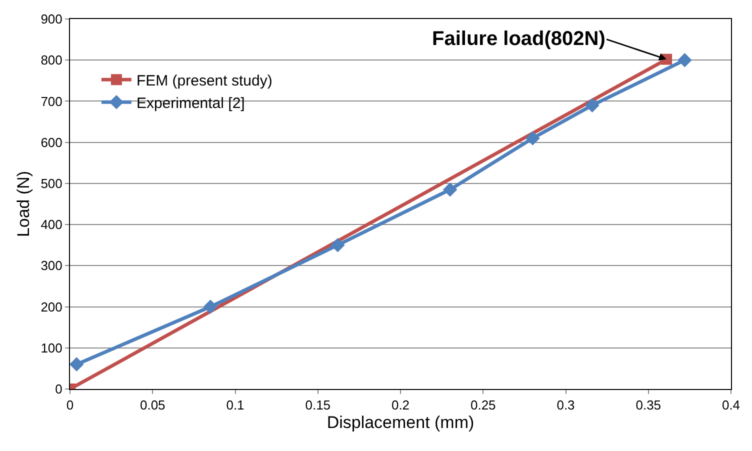  What do you see at coordinates (204, 81) in the screenshot?
I see `legend-label: FEM (present study)` at bounding box center [204, 81].